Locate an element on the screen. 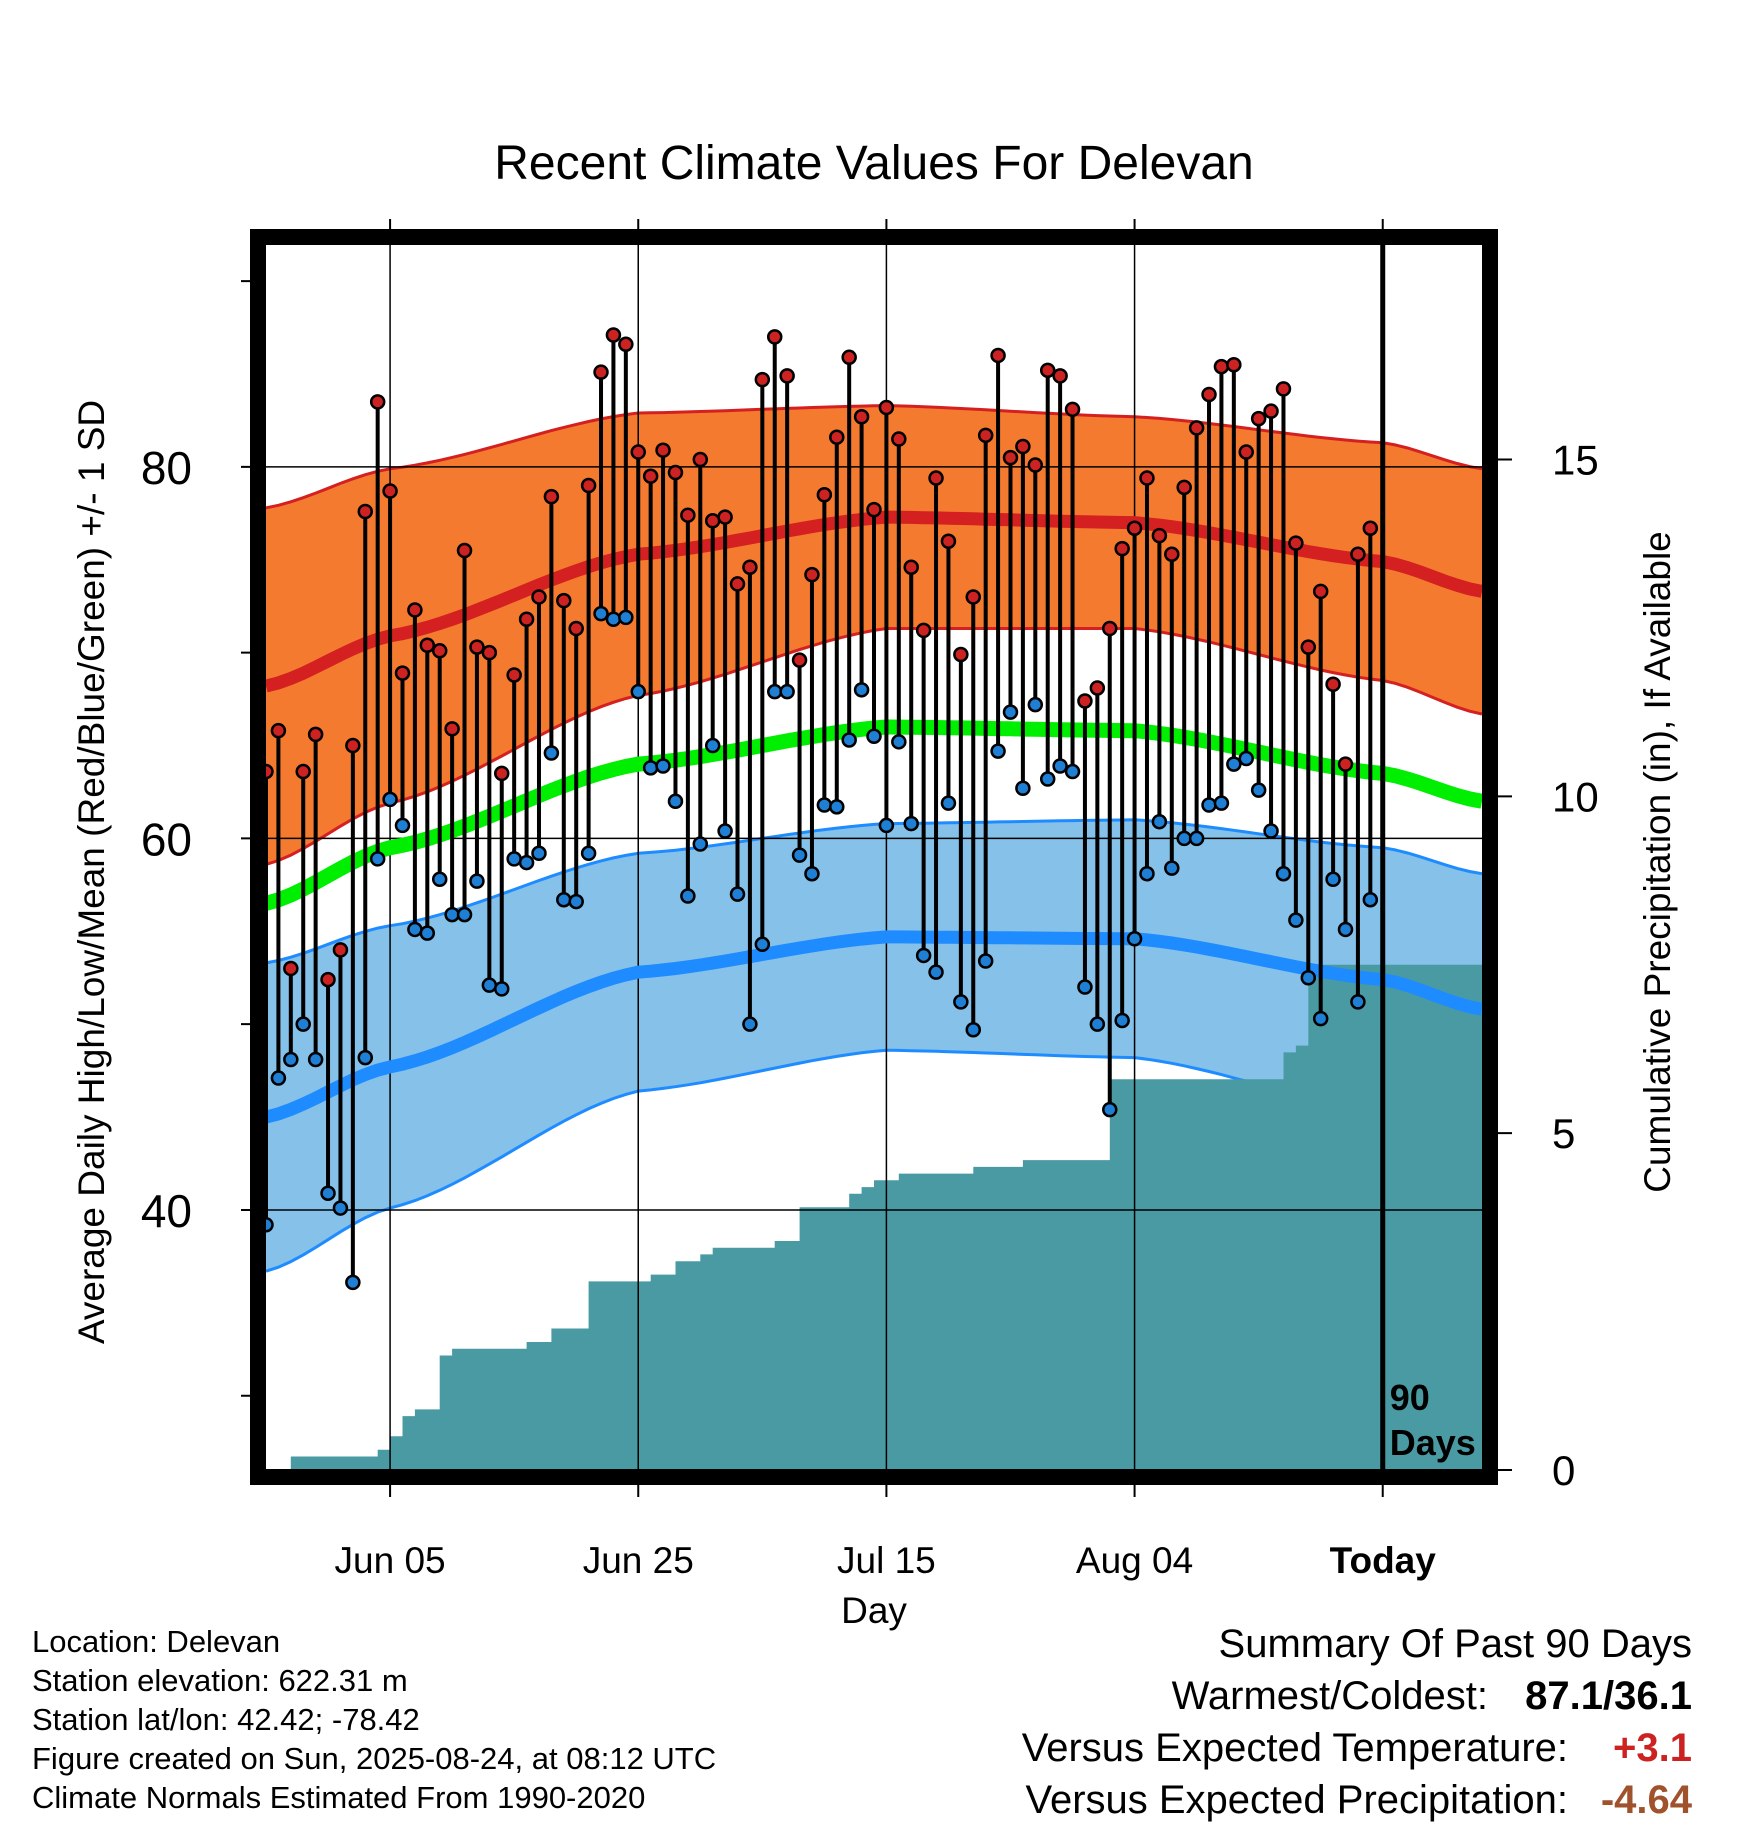  temp-departure-row: Versus Expected Temperature: +3.1 is located at coordinates (1357, 1748).